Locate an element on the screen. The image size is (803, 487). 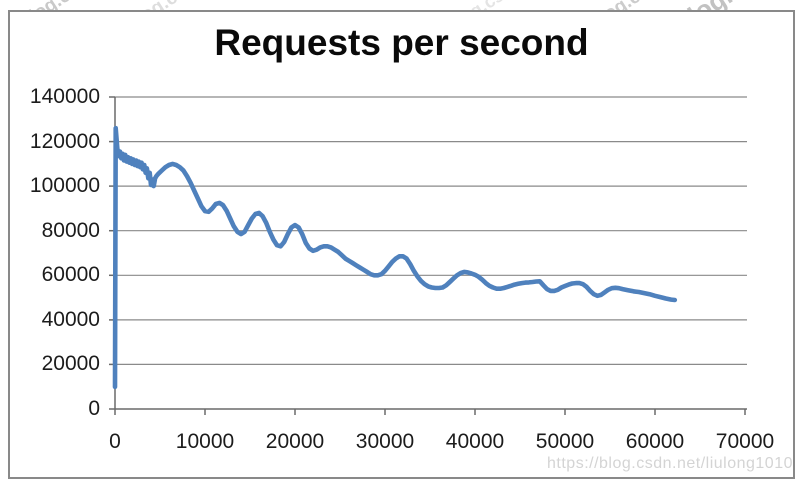
y-axis-label: 0 is located at coordinates (94, 408).